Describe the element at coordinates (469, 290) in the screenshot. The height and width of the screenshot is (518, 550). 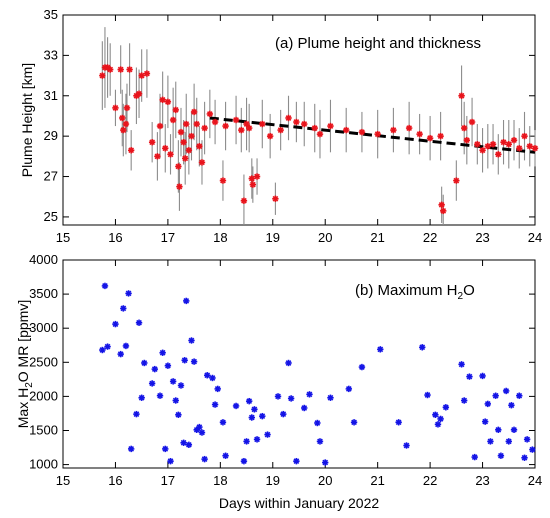
I see `panel-b-label-tail: O` at that location.